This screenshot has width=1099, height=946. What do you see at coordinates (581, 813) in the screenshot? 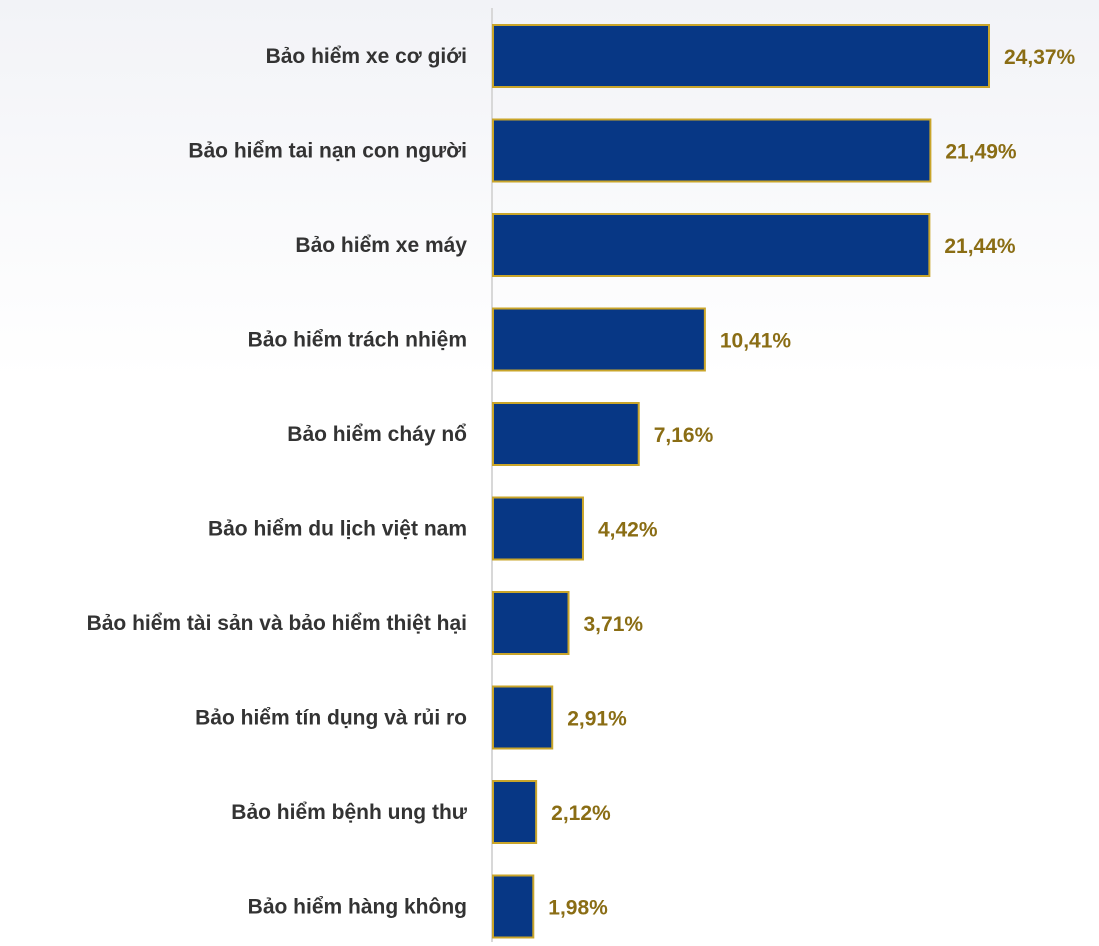
I see `value-label: 2,12%` at bounding box center [581, 813].